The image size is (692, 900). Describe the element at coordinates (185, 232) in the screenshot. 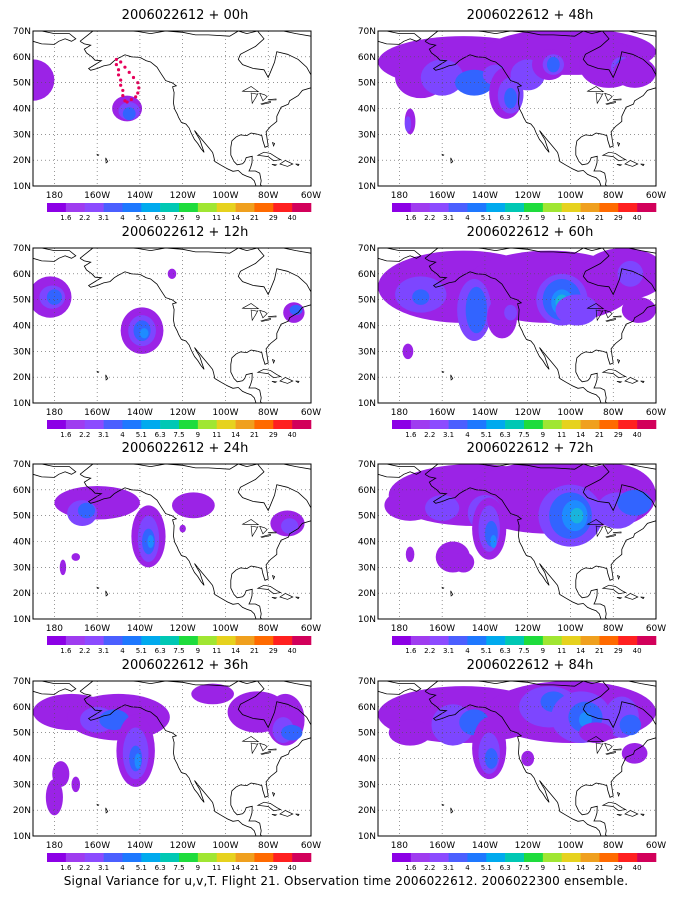

I see `panel-title-12h: 2006022612 + 12h` at that location.